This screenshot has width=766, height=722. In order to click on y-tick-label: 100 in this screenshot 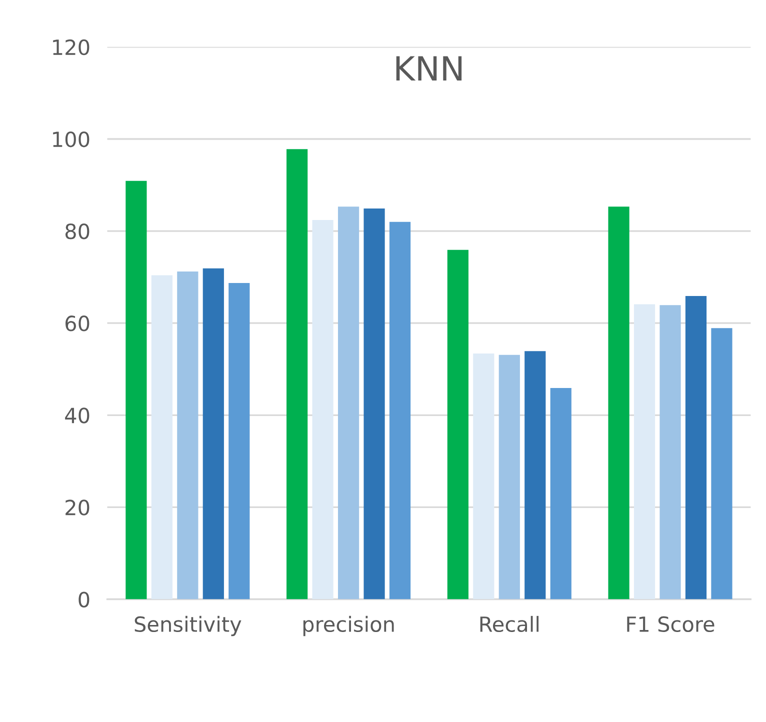, I will do `click(71, 139)`.